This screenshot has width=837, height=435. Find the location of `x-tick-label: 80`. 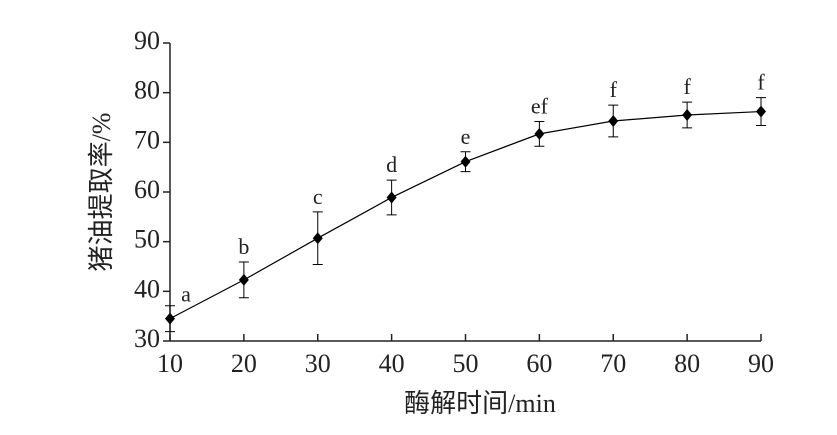

x-tick-label: 80 is located at coordinates (687, 363).